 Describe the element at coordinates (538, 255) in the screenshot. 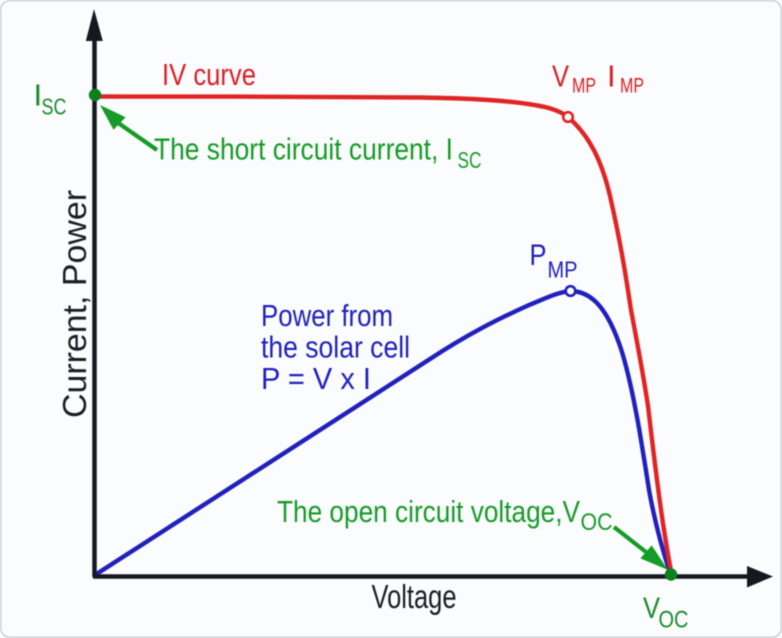

I see `svg-text: P` at that location.